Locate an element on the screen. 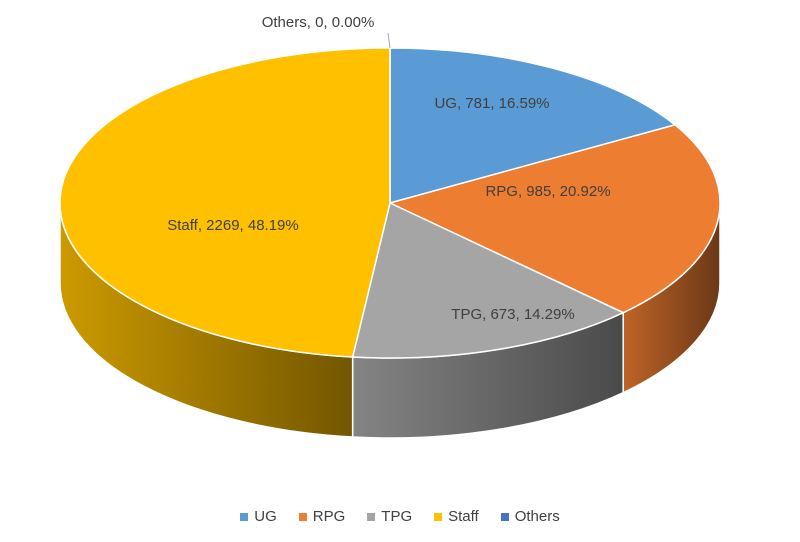  pie-slice-tpg is located at coordinates (488, 280).